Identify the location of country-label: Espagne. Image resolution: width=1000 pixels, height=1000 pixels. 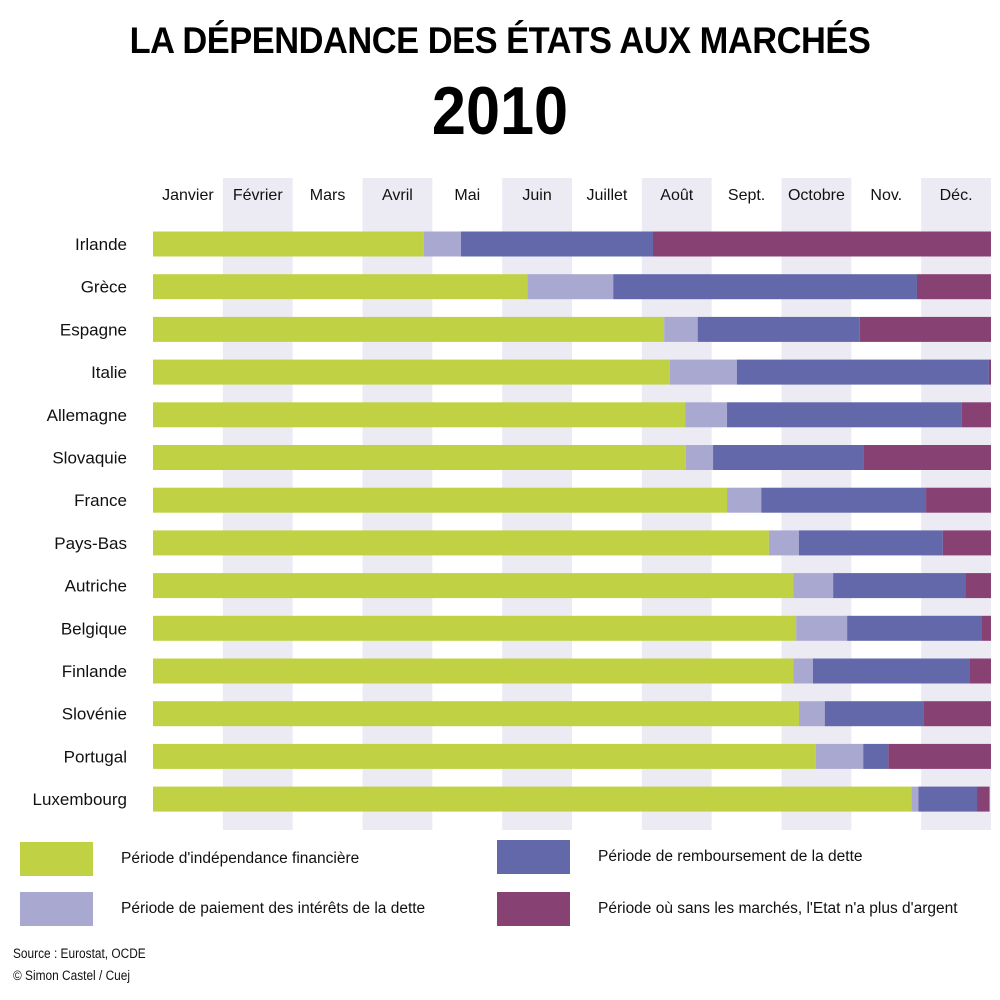
(93, 329).